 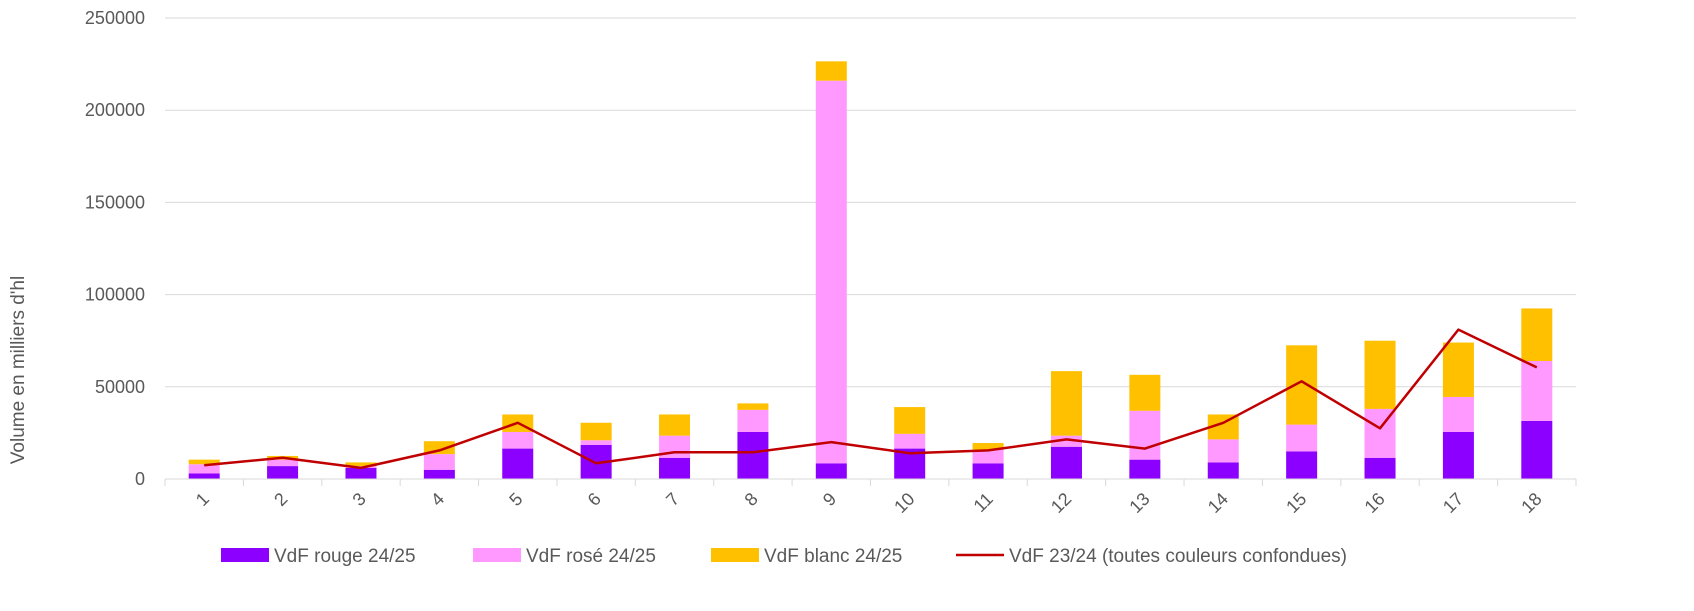 What do you see at coordinates (115, 248) in the screenshot?
I see `y-axis-ticks: 0 50000 100000 150000 200000 250000` at bounding box center [115, 248].